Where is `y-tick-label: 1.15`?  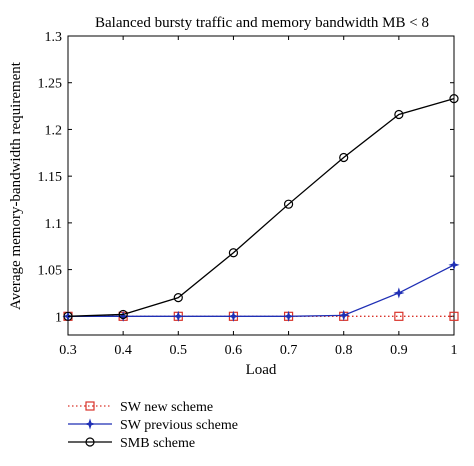 y-tick-label: 1.15 is located at coordinates (50, 177).